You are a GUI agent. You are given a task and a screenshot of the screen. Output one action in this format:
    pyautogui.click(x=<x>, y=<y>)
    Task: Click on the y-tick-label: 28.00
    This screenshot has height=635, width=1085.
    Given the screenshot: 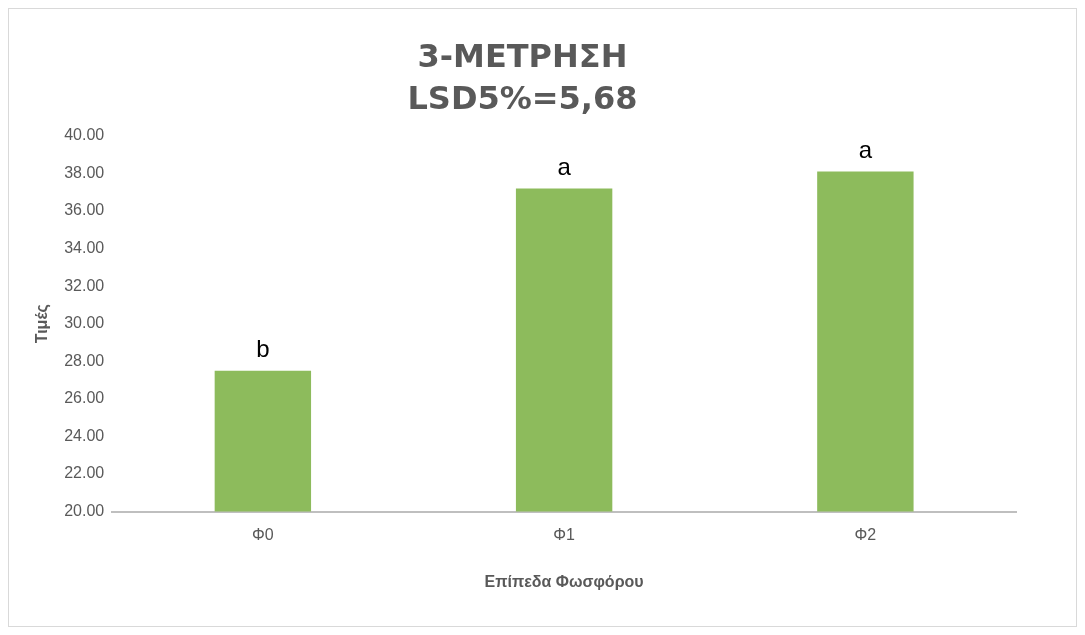 What is the action you would take?
    pyautogui.click(x=84, y=360)
    